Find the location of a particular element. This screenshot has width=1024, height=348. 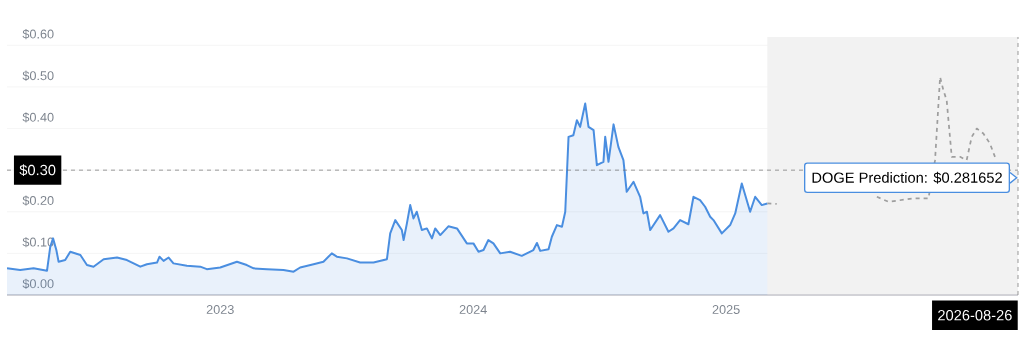

x-tick-label: 2024 is located at coordinates (473, 309).